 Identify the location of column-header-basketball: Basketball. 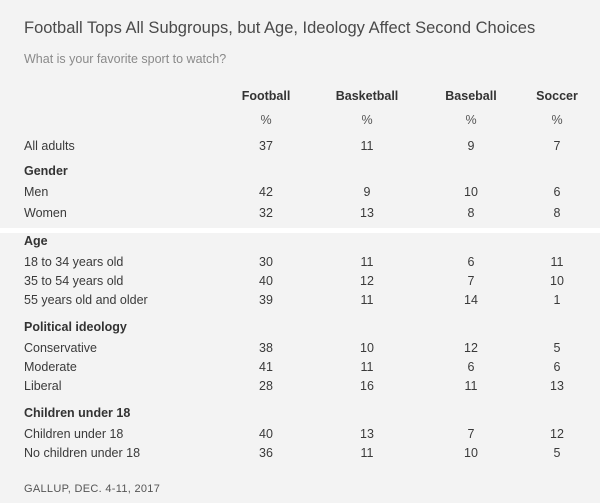
(367, 96).